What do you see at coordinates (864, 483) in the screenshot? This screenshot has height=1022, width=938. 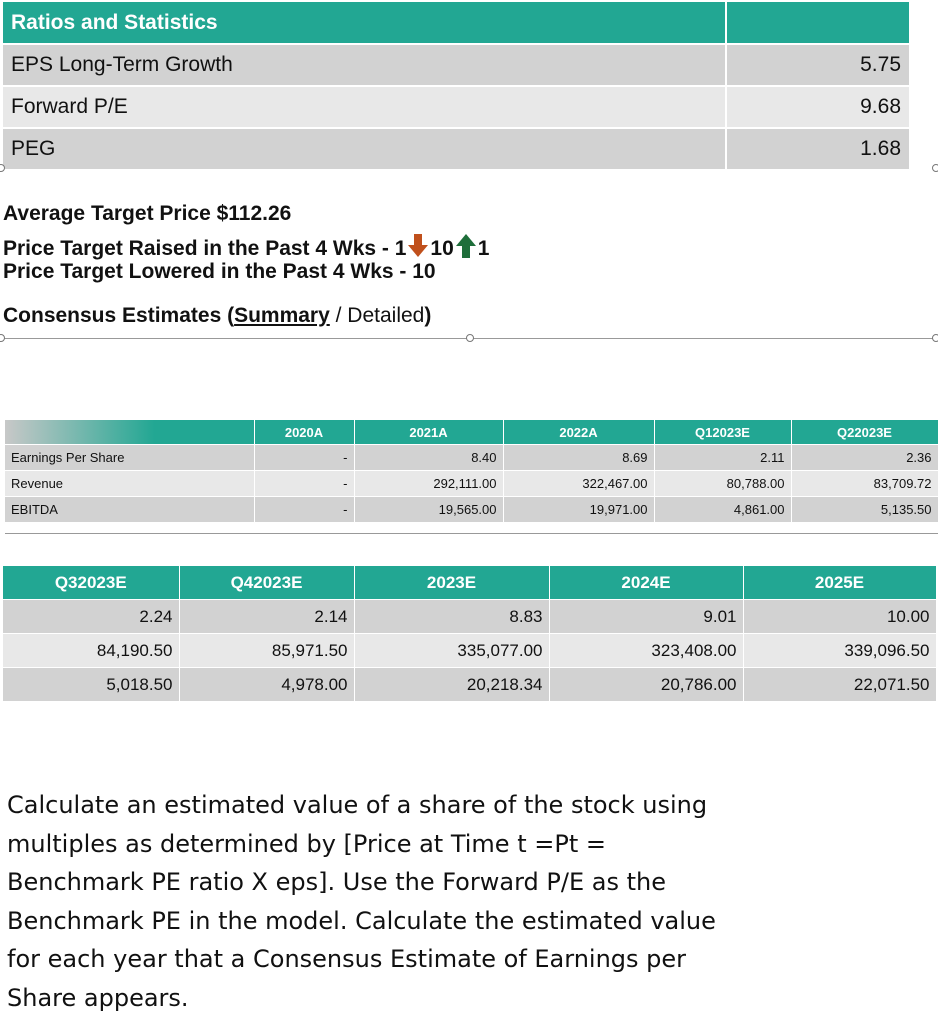 I see `cell: 83,709.72` at bounding box center [864, 483].